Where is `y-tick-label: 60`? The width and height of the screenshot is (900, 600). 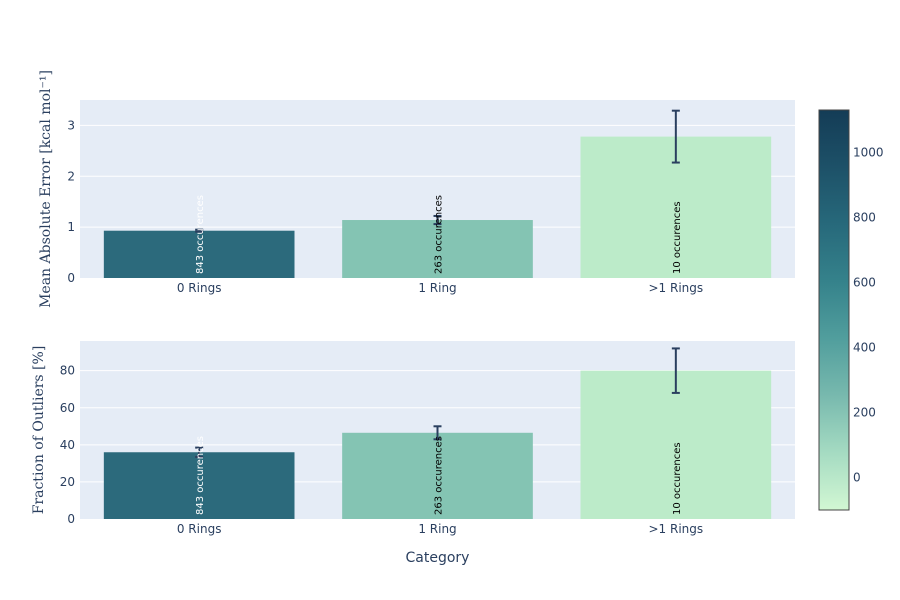 y-tick-label: 60 is located at coordinates (67, 408).